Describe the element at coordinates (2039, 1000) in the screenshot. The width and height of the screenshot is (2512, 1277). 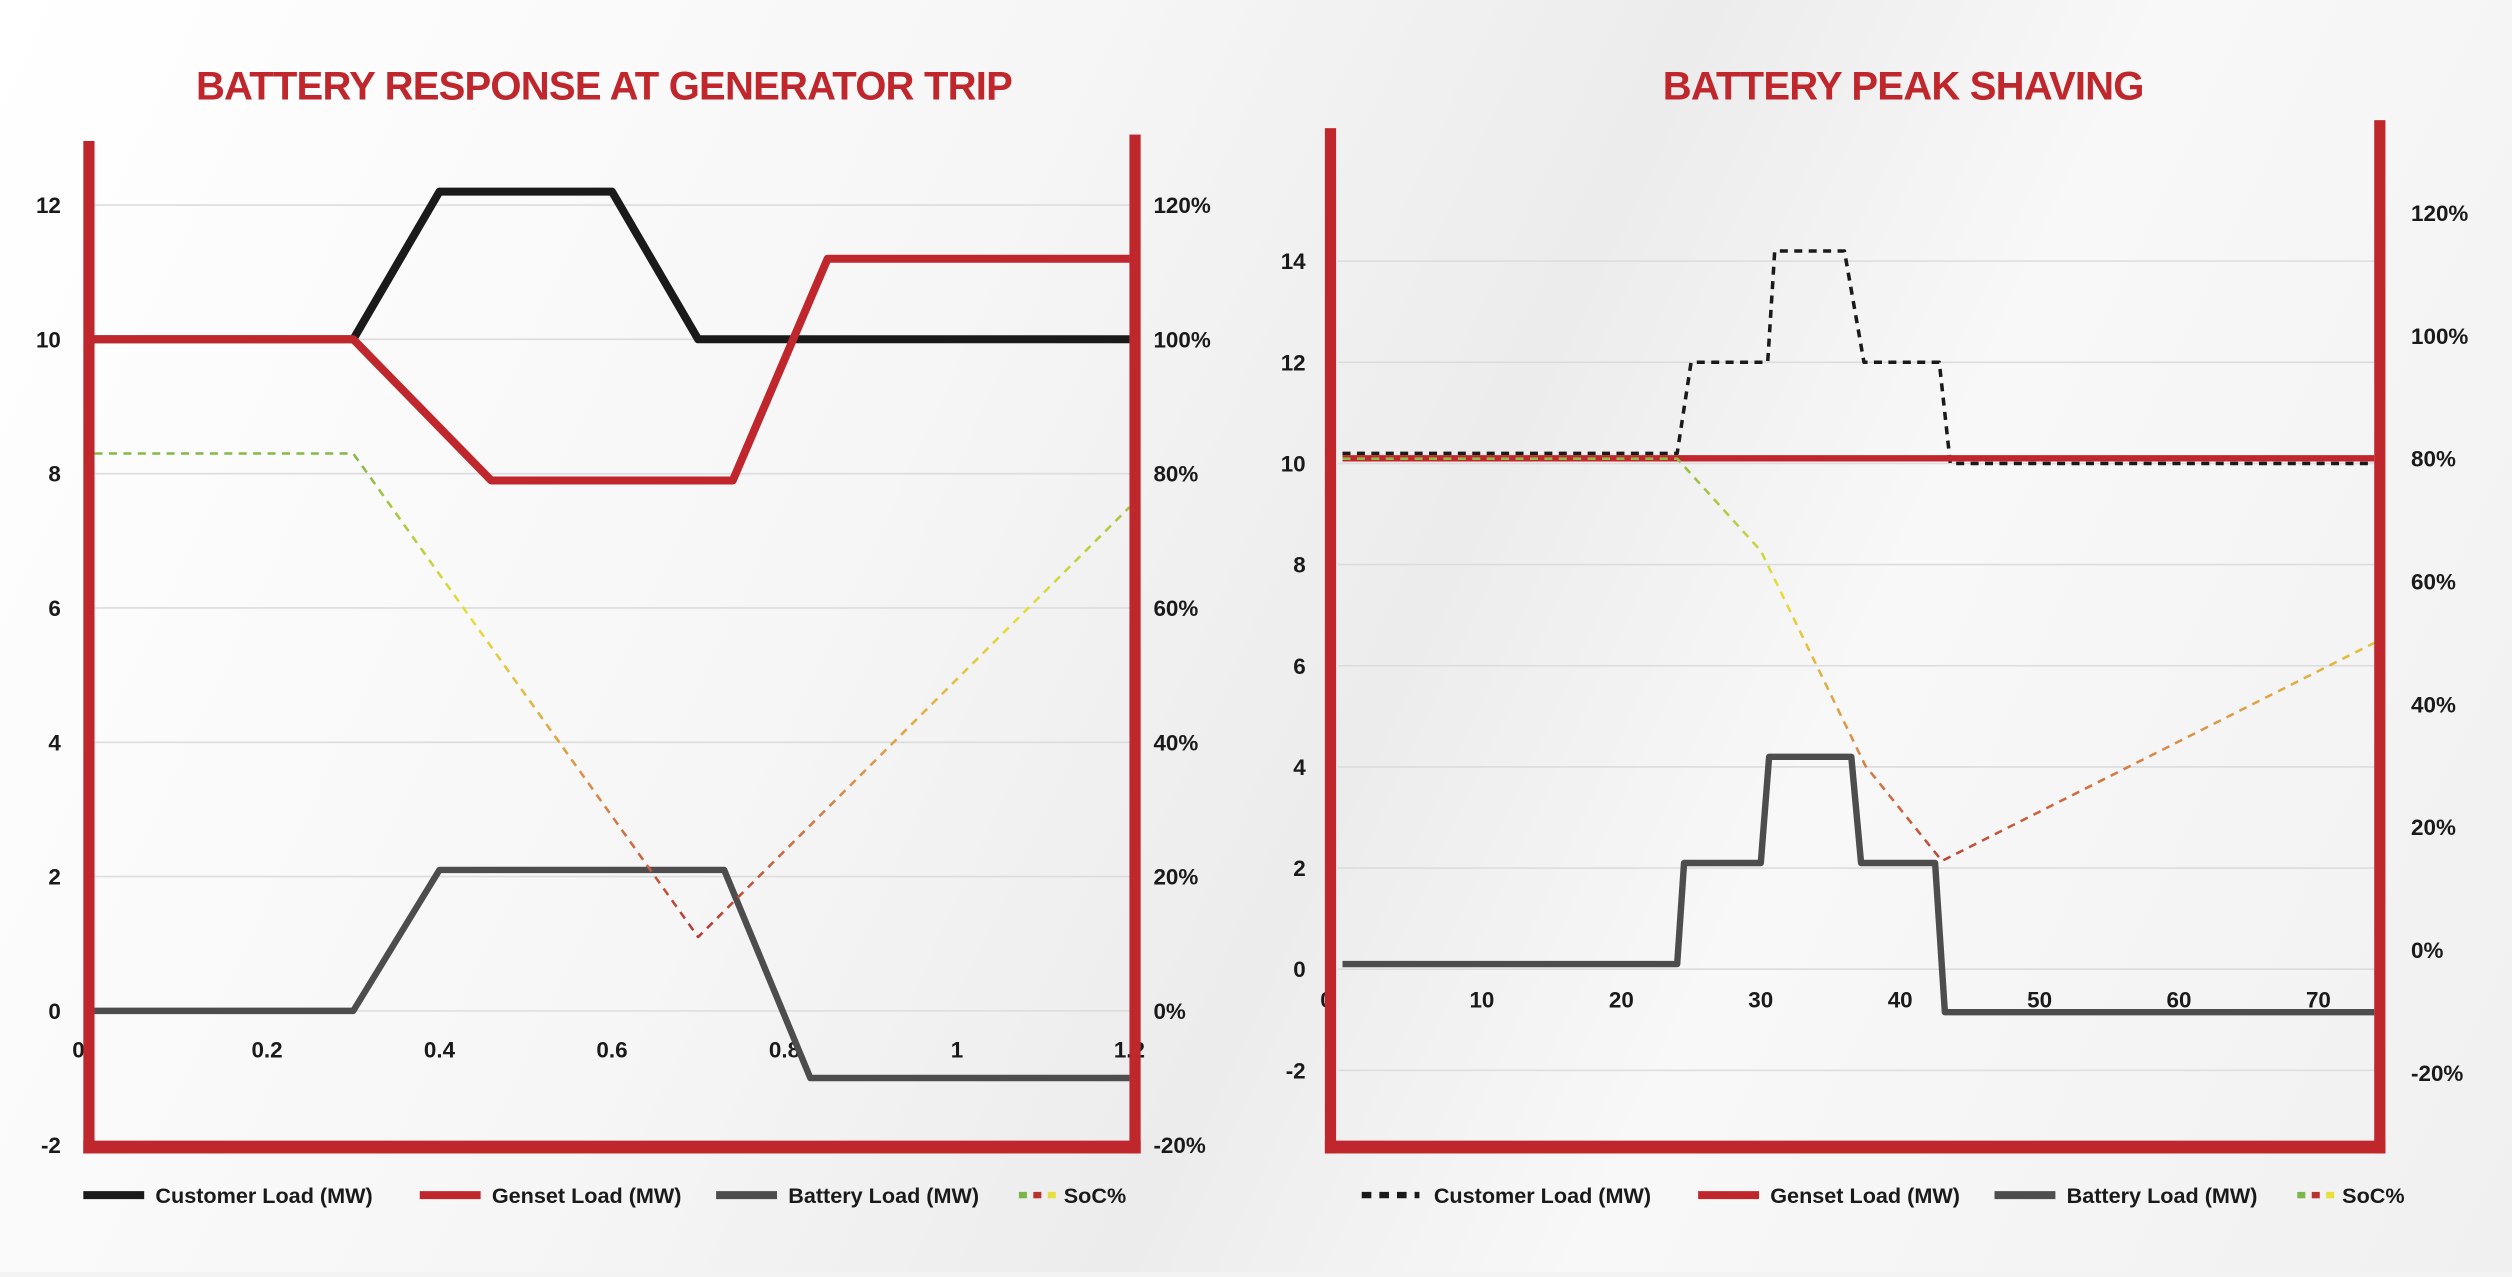
I see `x-tick-label: 50` at that location.